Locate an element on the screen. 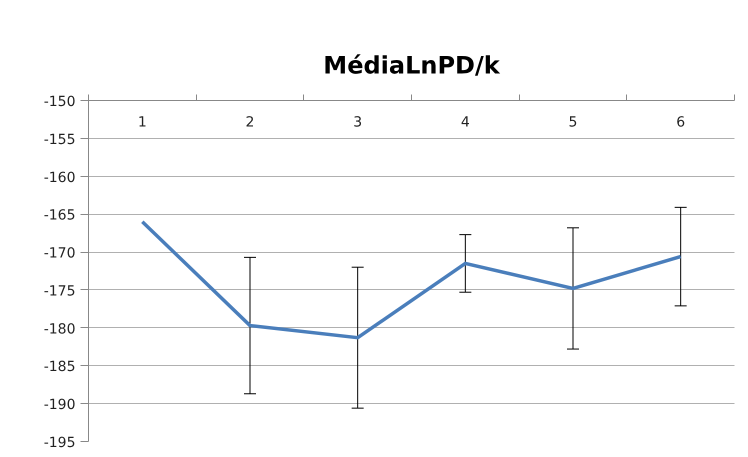 The width and height of the screenshot is (748, 457). y-tick-label: -155 is located at coordinates (60, 140).